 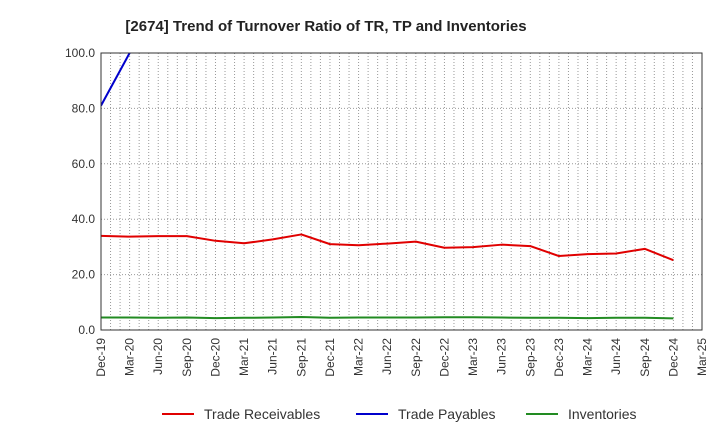 What do you see at coordinates (602, 414) in the screenshot?
I see `legend-label: Inventories` at bounding box center [602, 414].